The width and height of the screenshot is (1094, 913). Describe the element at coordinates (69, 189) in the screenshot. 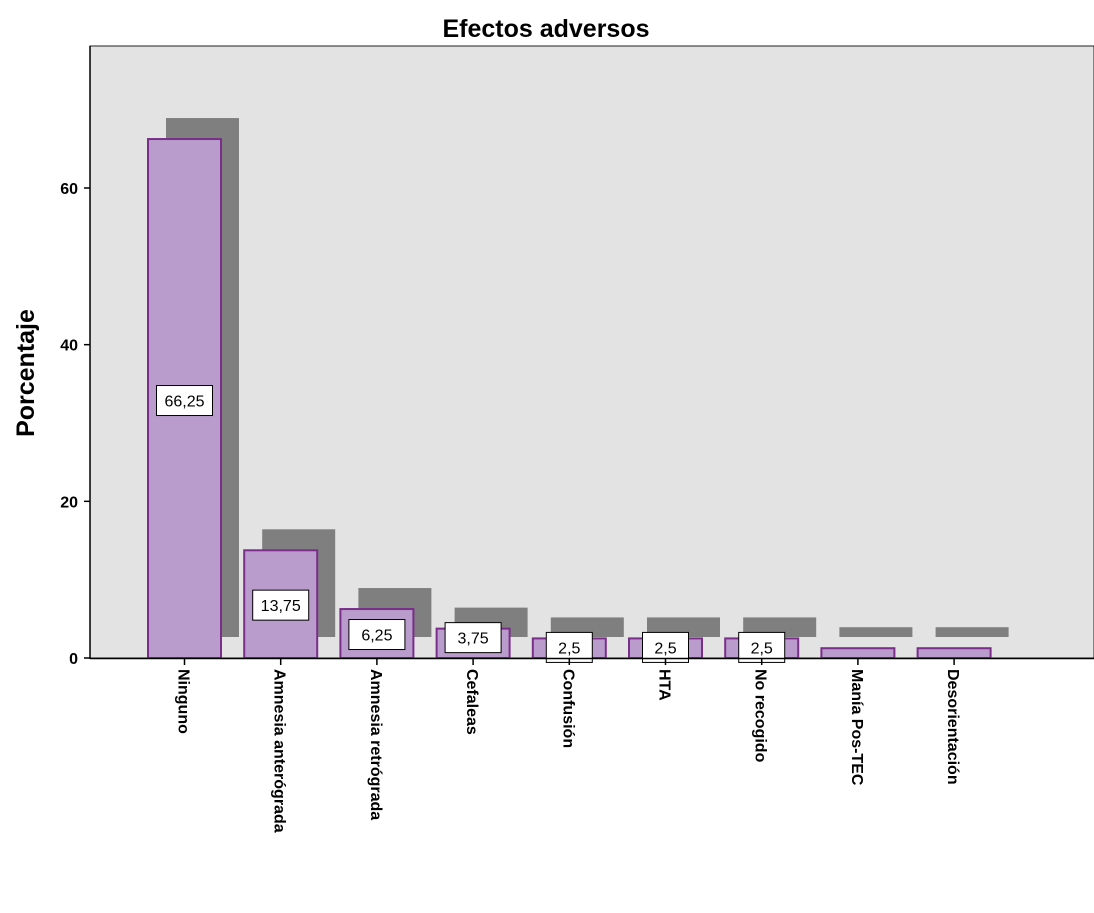

I see `y-tick-label: 60` at that location.